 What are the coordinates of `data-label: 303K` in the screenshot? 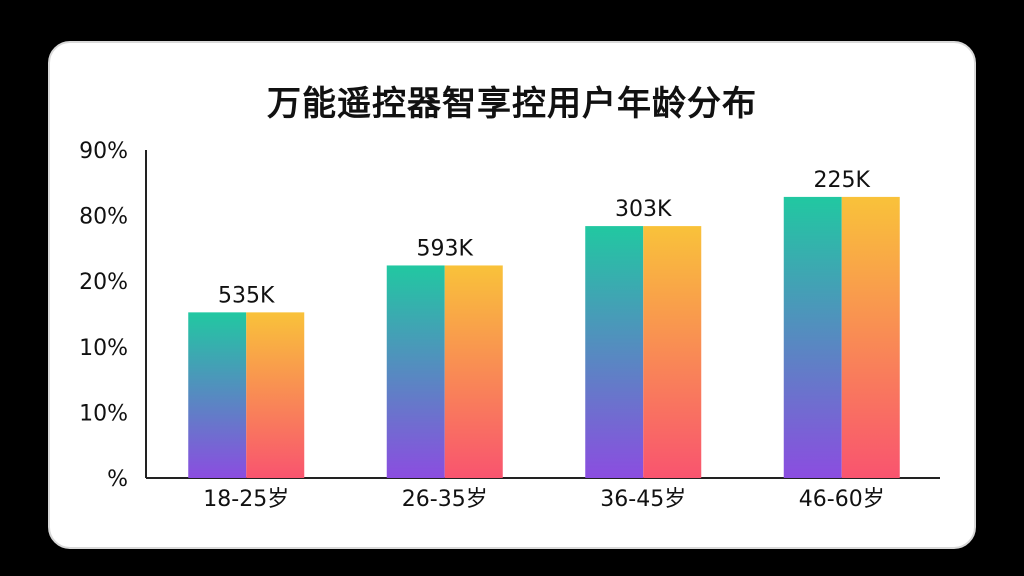 It's located at (643, 209).